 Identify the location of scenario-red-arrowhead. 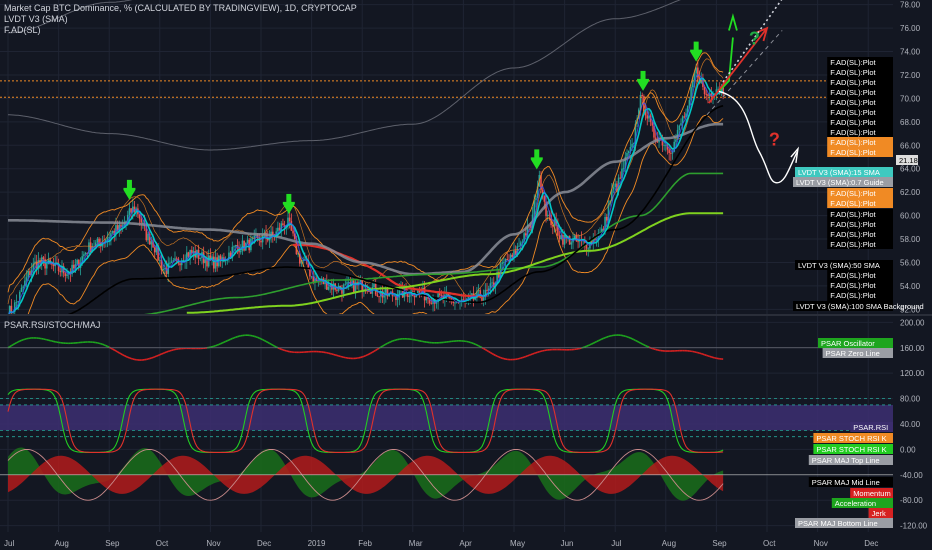
(762, 34).